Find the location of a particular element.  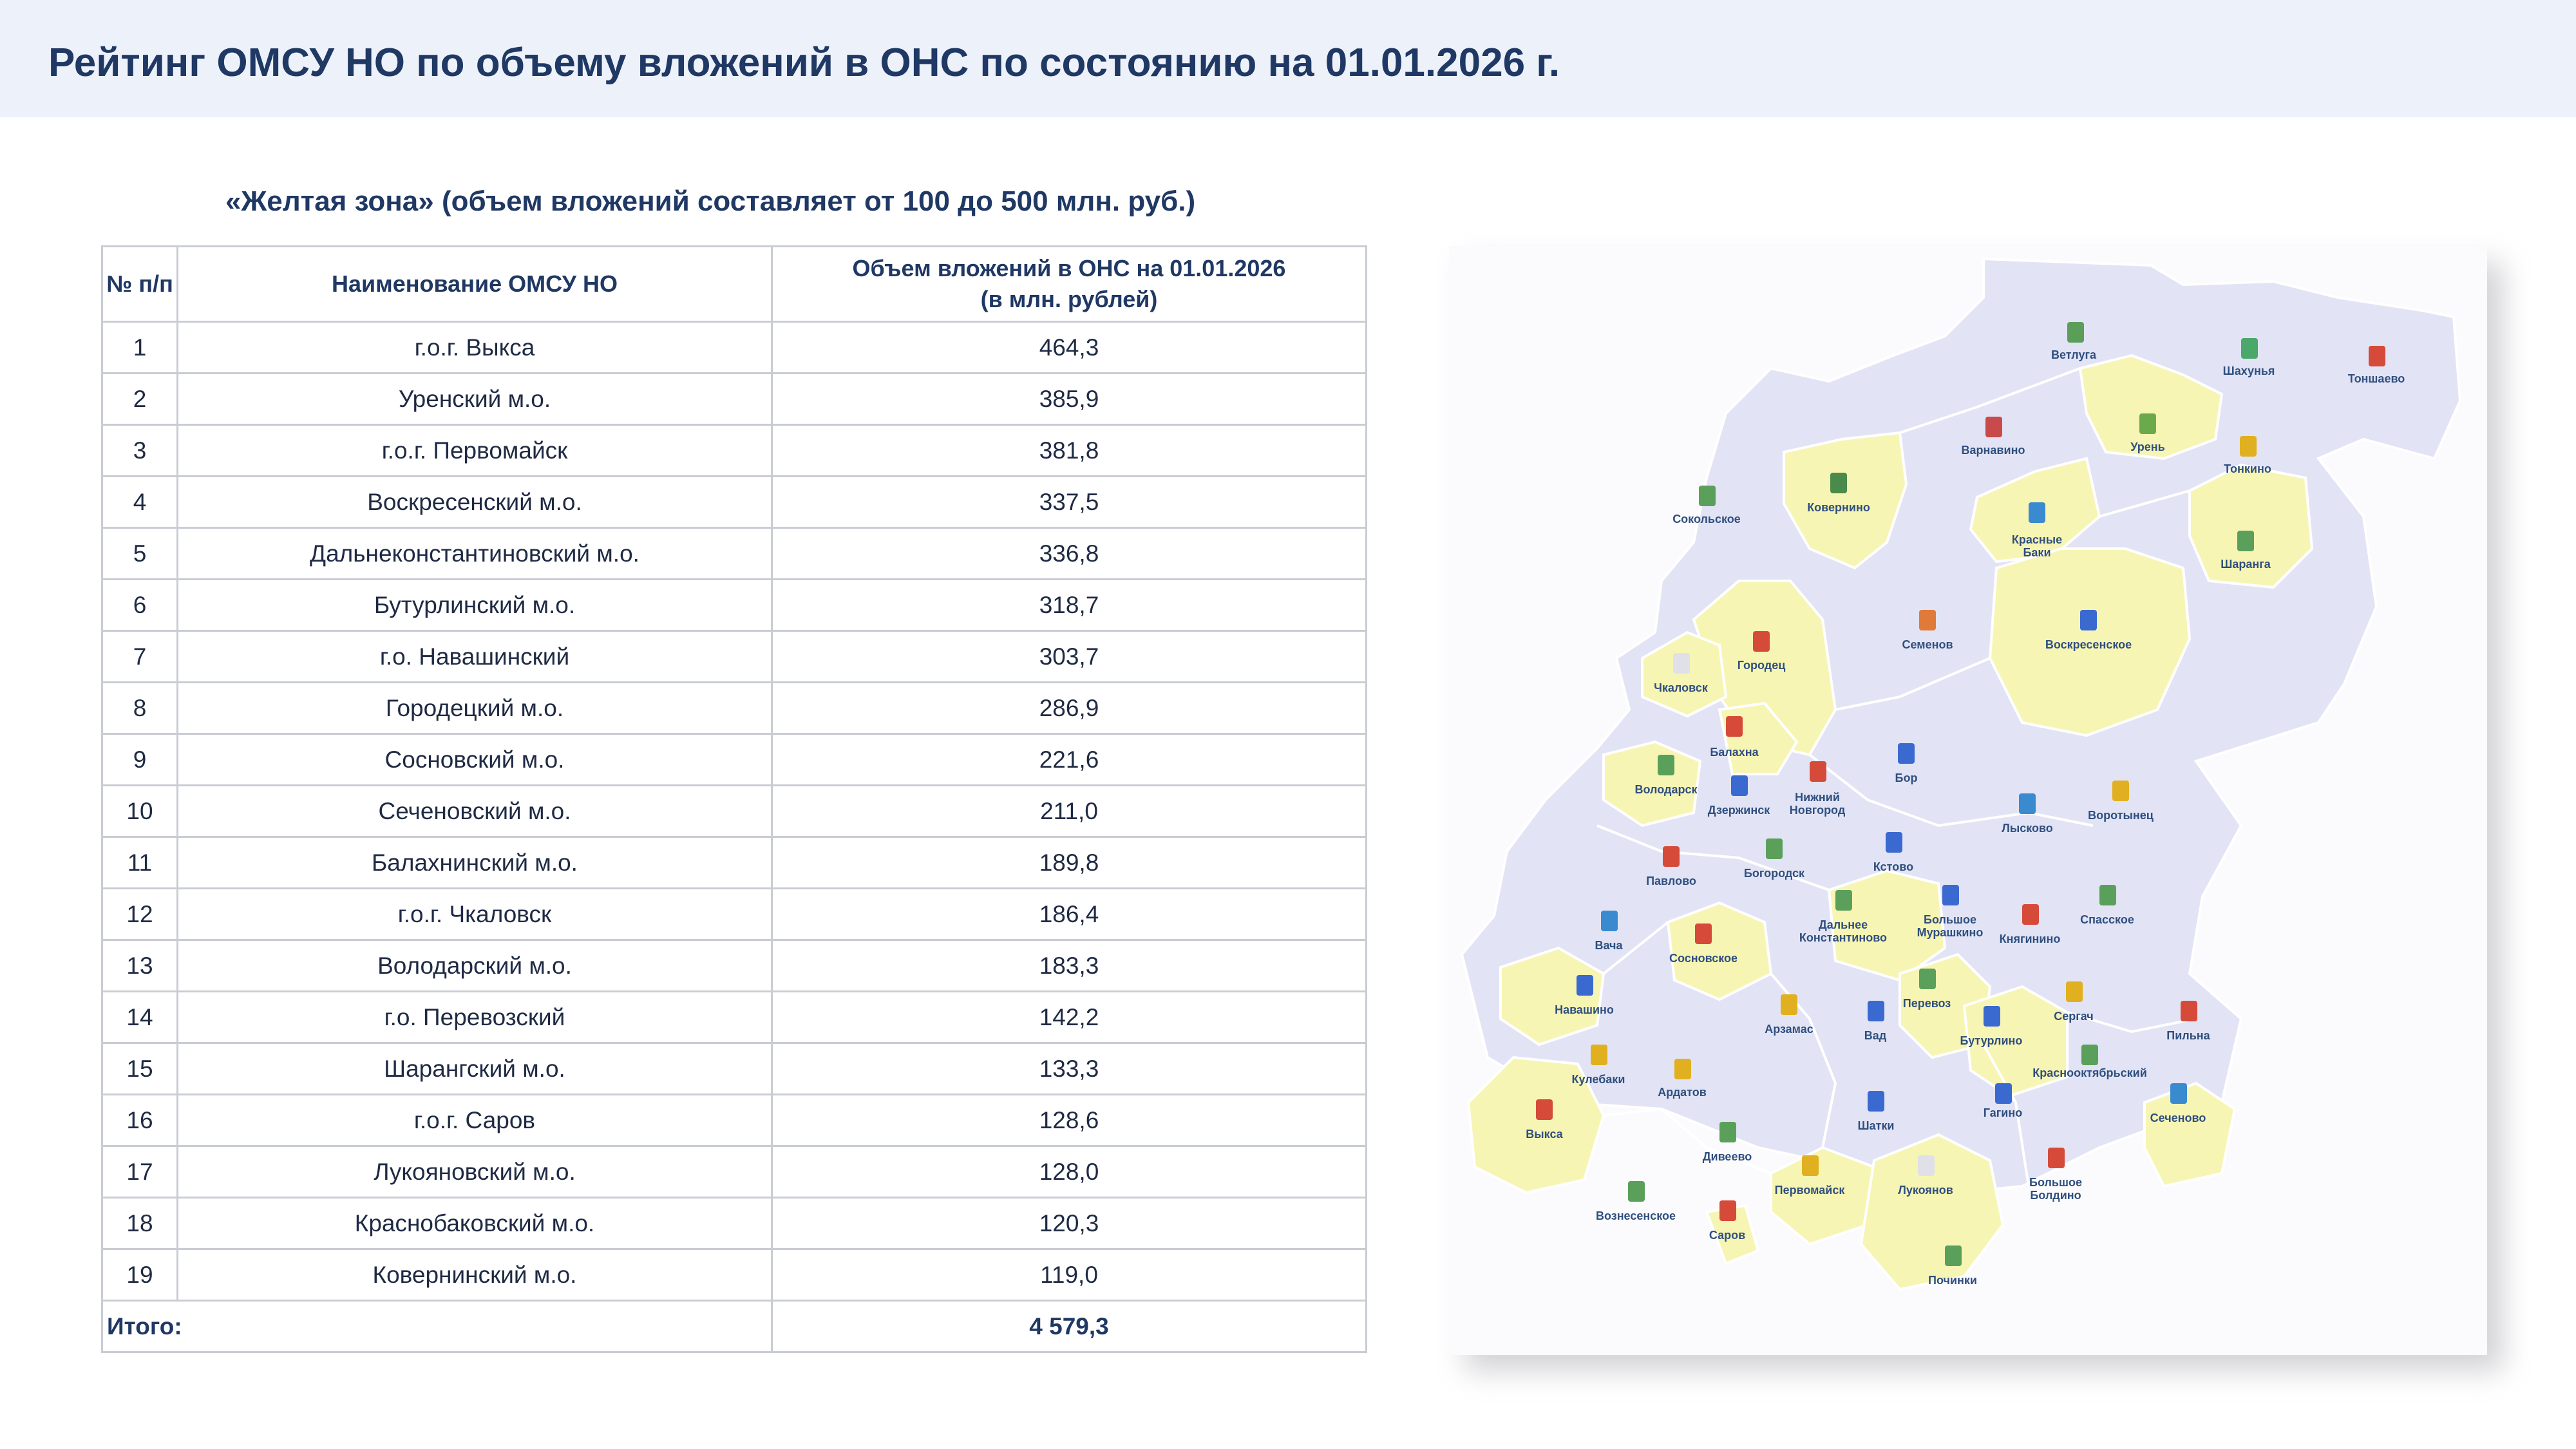

row-number: 5 is located at coordinates (139, 554).